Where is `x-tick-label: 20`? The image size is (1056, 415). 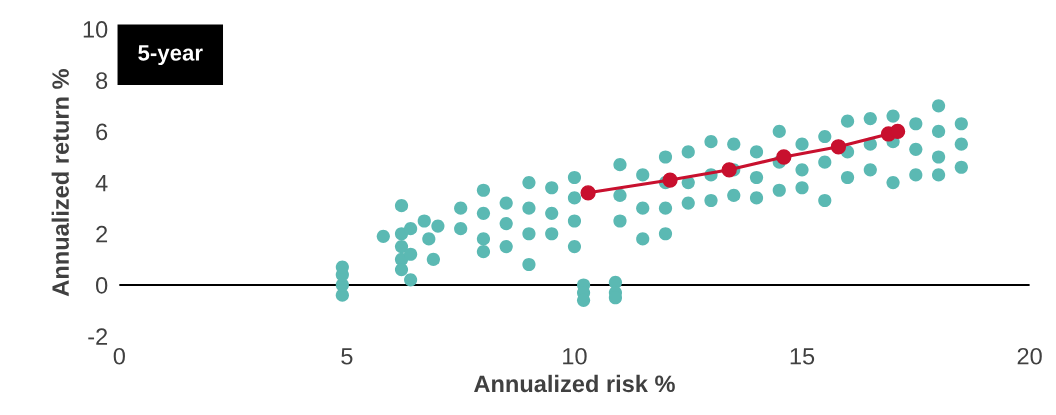 x-tick-label: 20 is located at coordinates (1029, 356).